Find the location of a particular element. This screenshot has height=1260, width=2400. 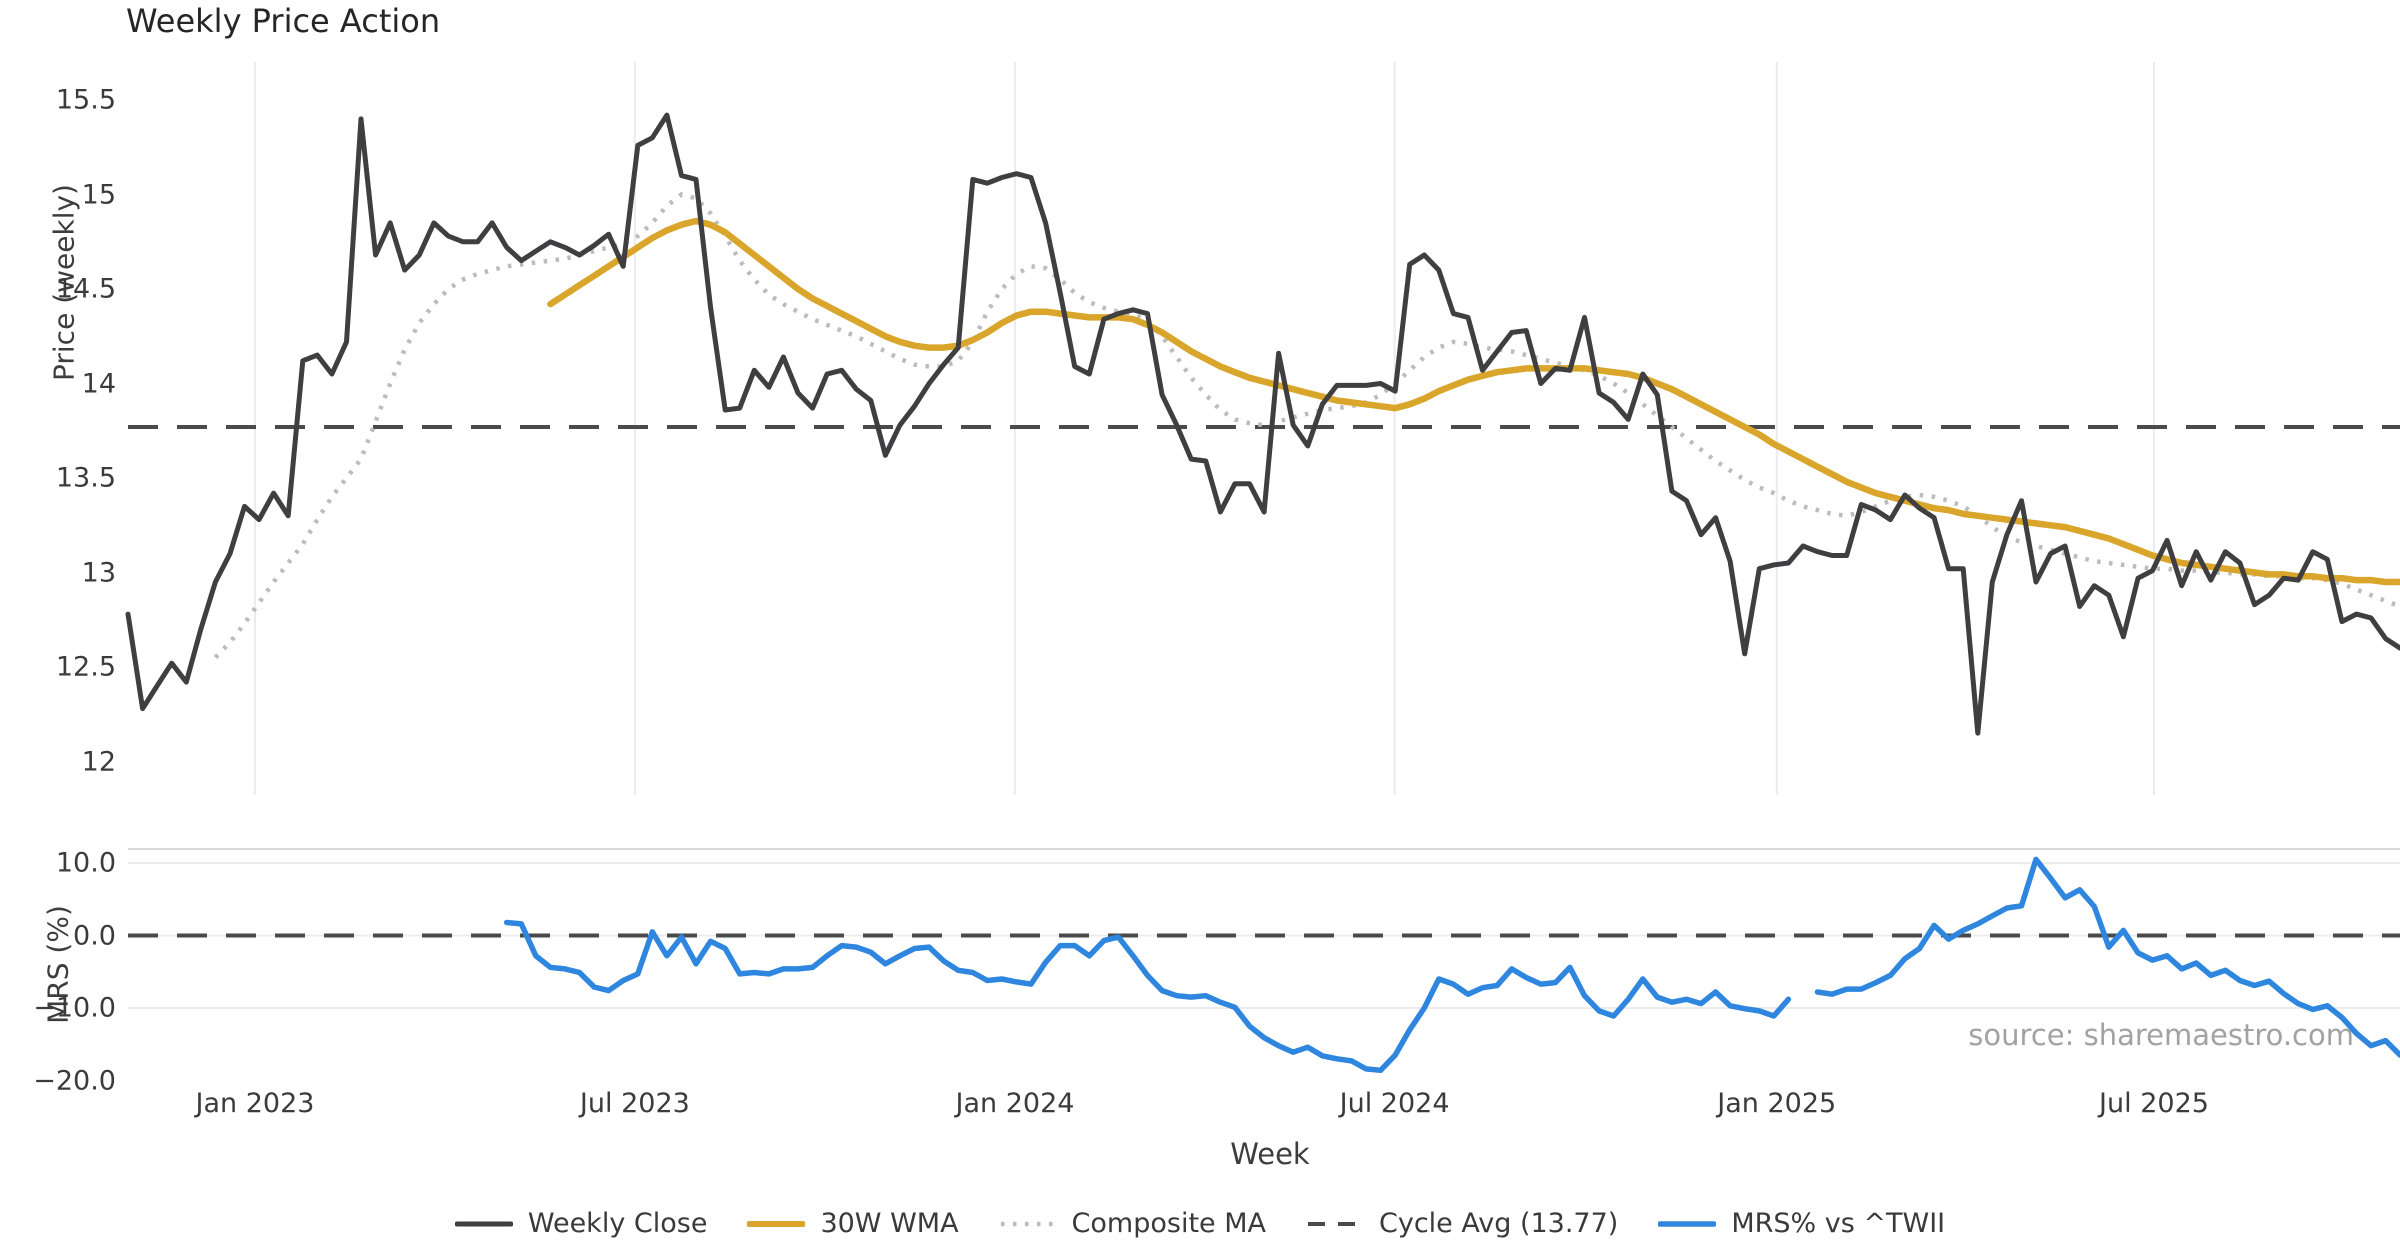

legend-item-weekly-close: Weekly Close is located at coordinates (581, 1223).